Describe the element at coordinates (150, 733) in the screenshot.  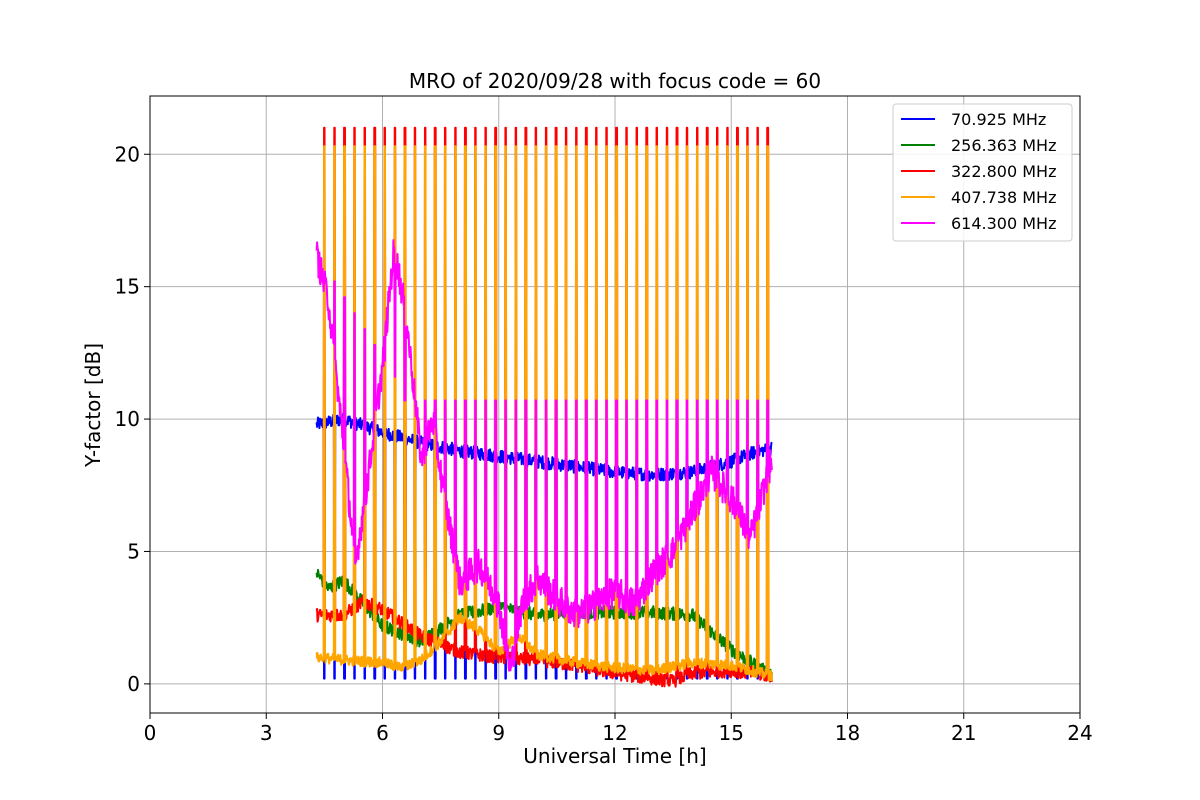
I see `x-tick-label: 0` at that location.